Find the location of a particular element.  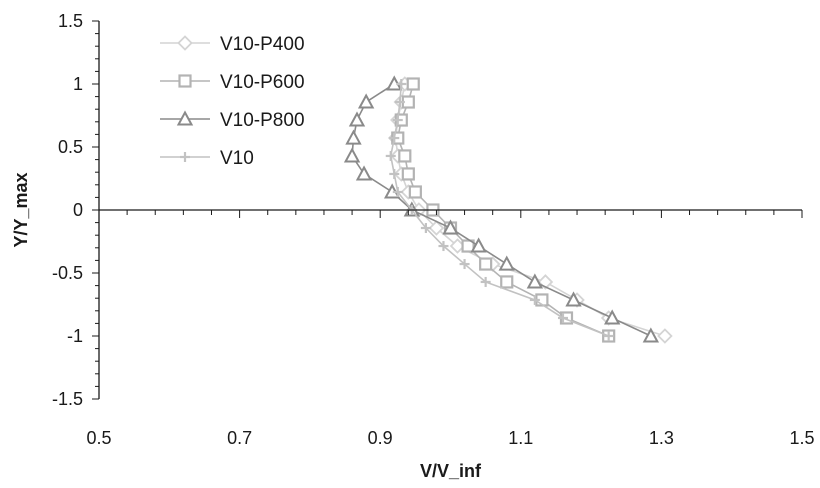

y-tick-label: -1 is located at coordinates (75, 336).